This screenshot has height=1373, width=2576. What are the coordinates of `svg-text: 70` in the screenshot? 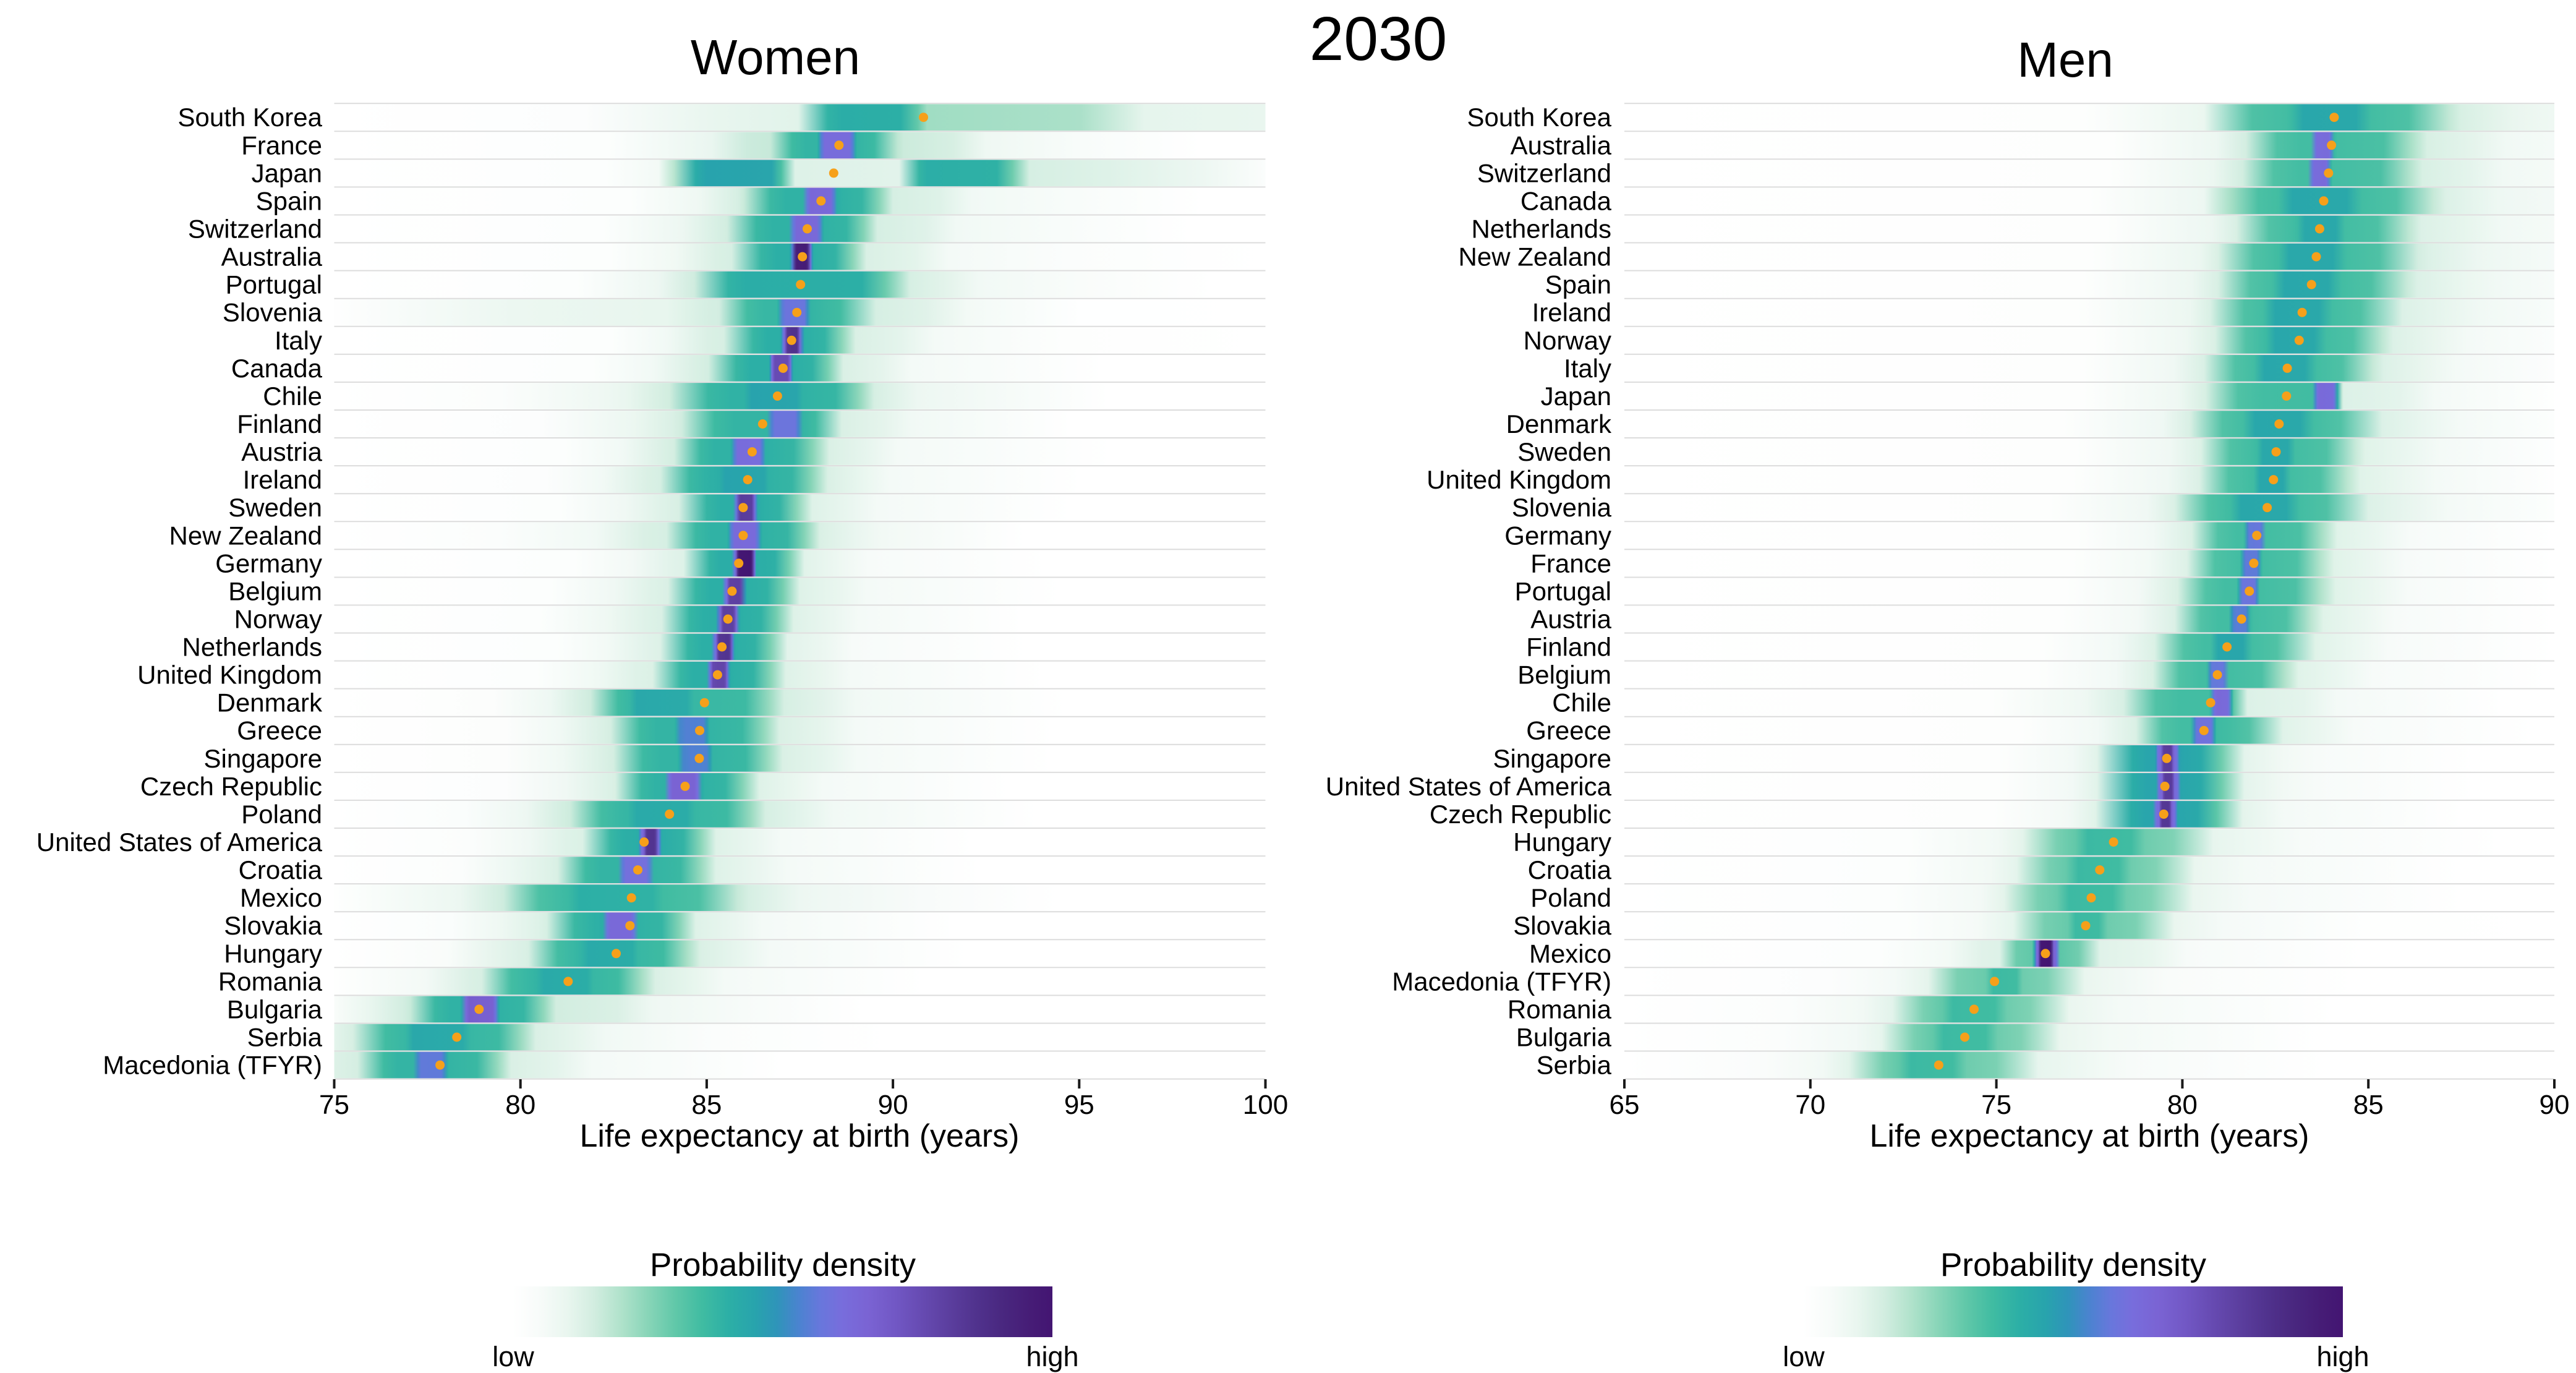 It's located at (1810, 1105).